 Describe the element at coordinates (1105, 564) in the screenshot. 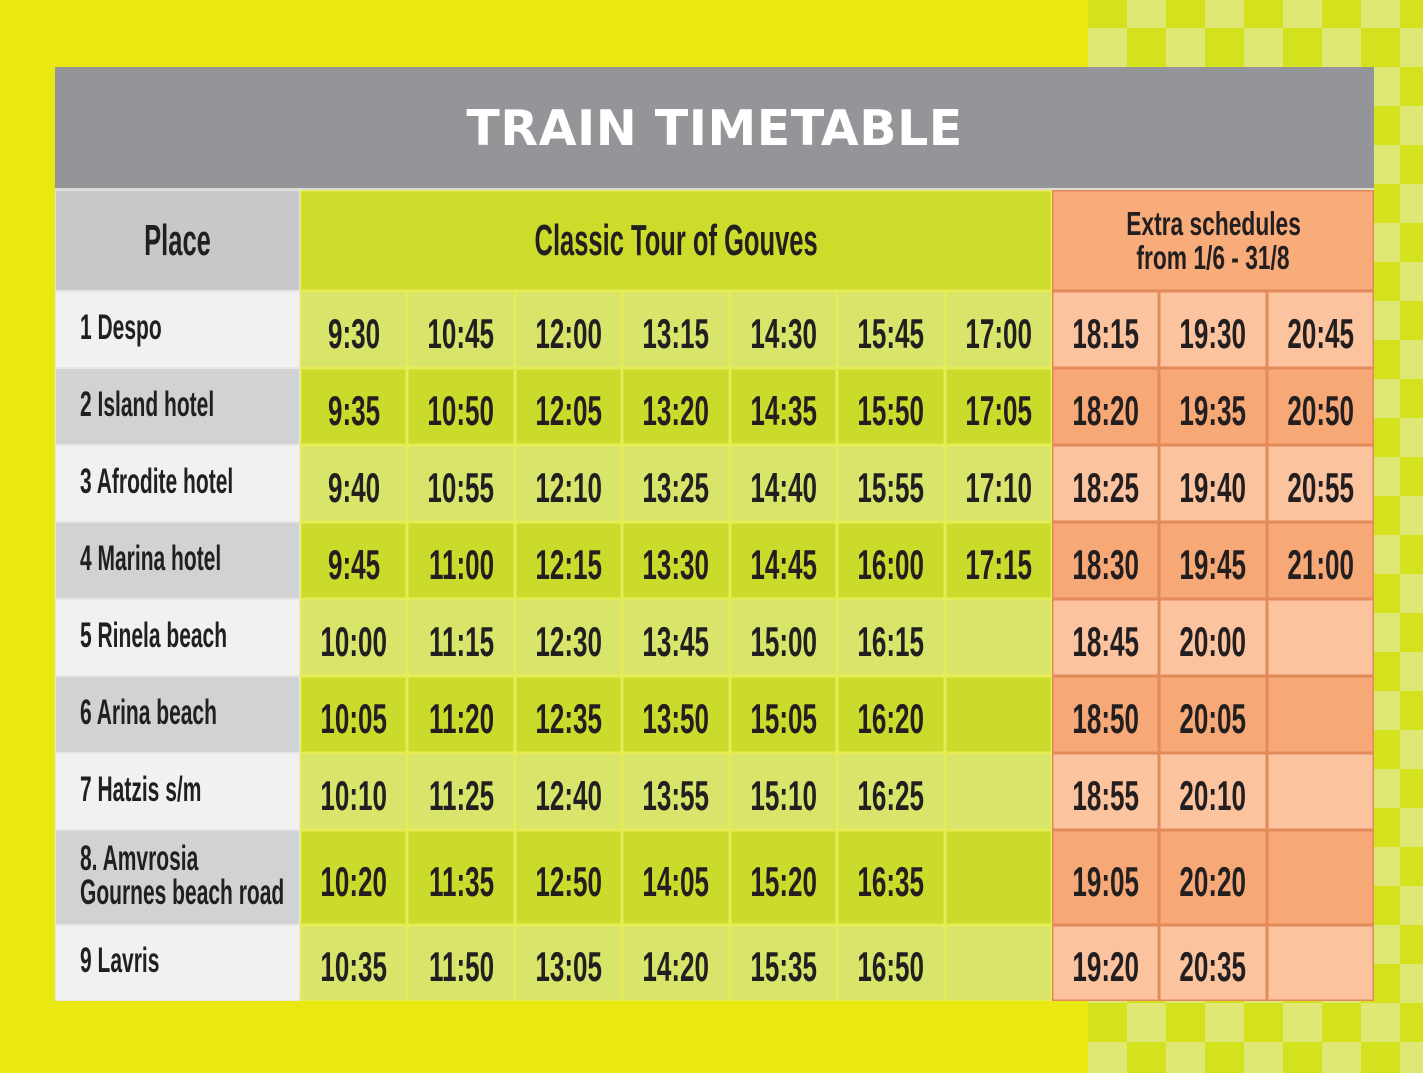

I see `extra-departure-time: 18:30` at that location.